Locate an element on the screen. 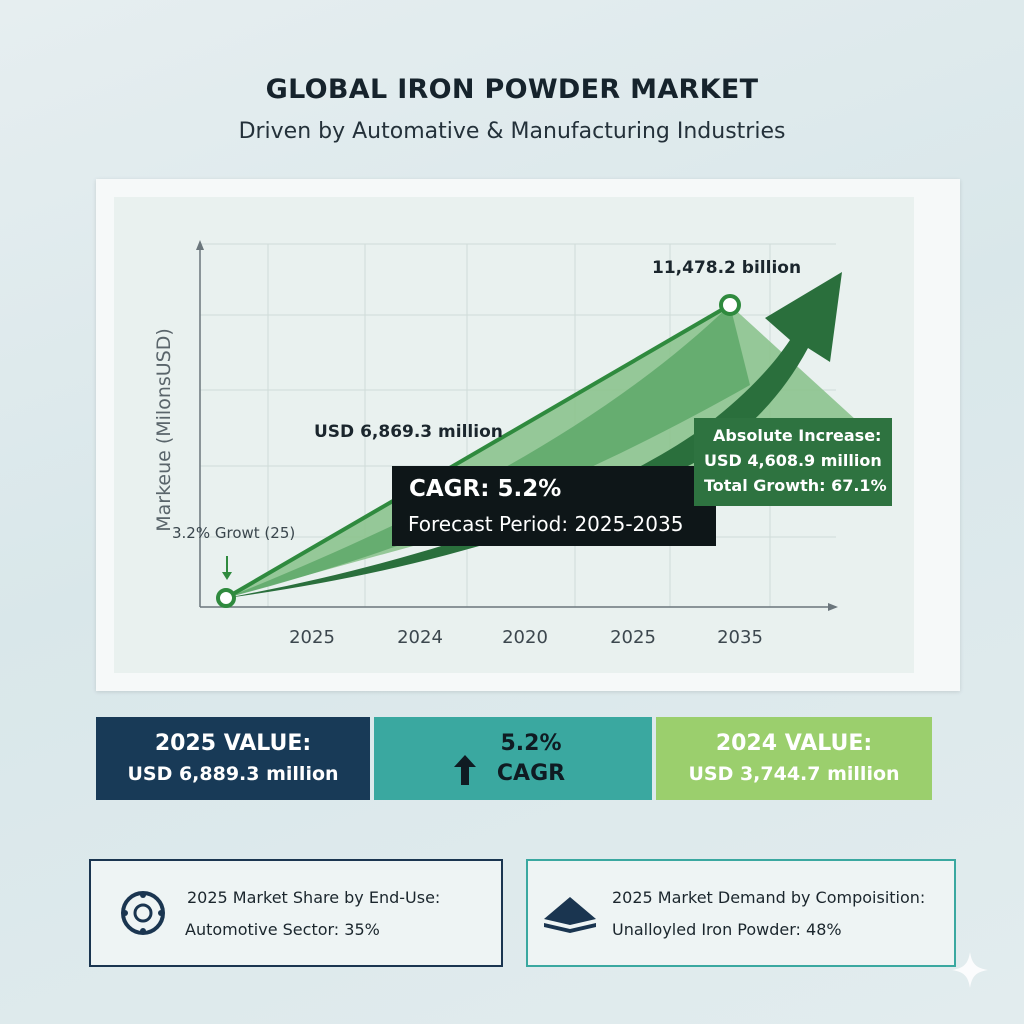 This screenshot has height=1024, width=1024. forecast-period-label: Forecast Period: 2025-2035 is located at coordinates (546, 524).